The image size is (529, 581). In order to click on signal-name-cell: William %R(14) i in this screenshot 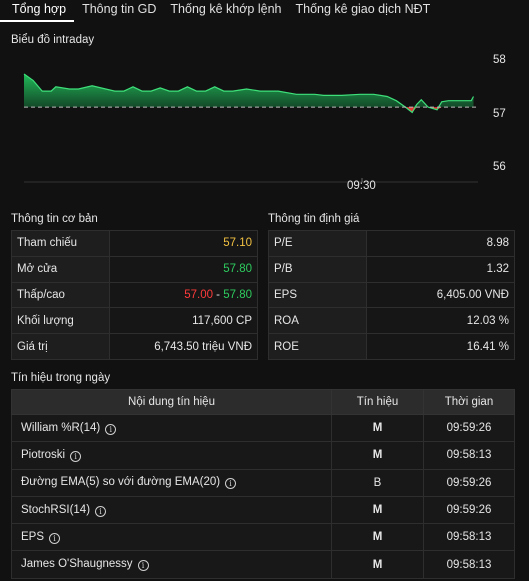, I will do `click(171, 428)`.